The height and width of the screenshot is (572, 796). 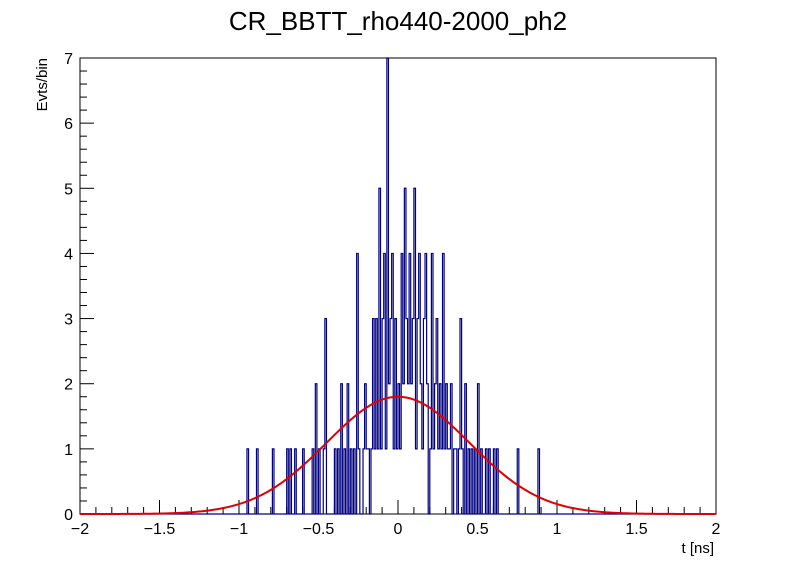 I want to click on x-tick-label: 1, so click(x=557, y=529).